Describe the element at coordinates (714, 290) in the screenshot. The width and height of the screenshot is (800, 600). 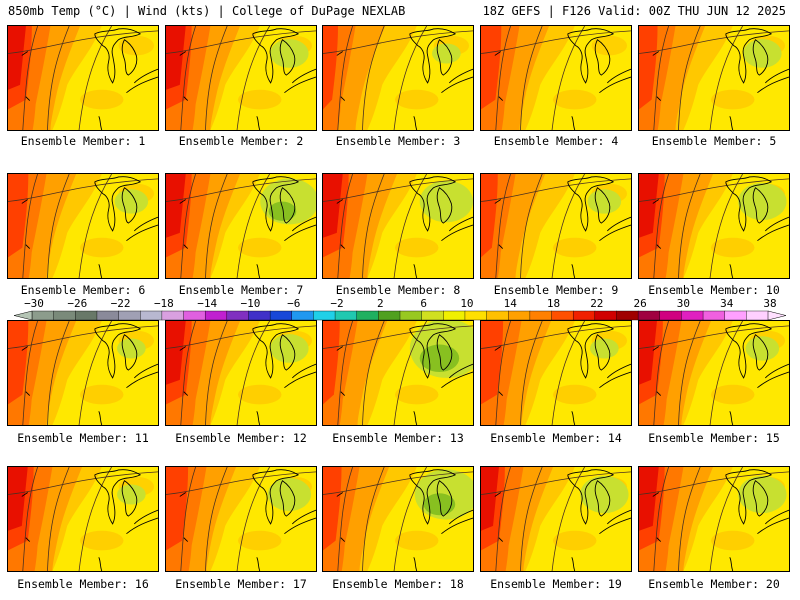
I see `ensemble-member-label: Ensemble Member: 10` at that location.